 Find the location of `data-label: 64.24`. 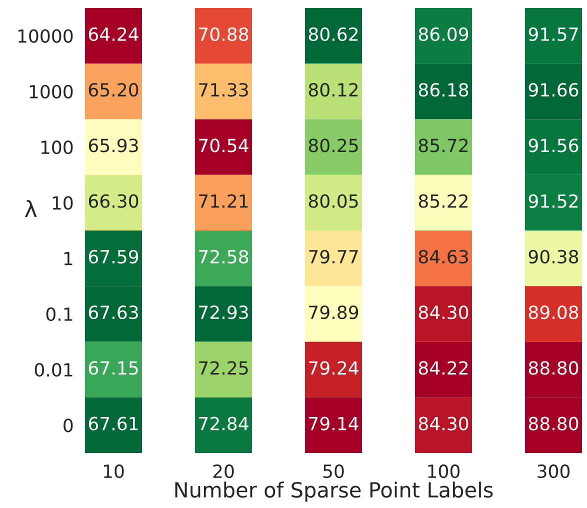

data-label: 64.24 is located at coordinates (113, 34).